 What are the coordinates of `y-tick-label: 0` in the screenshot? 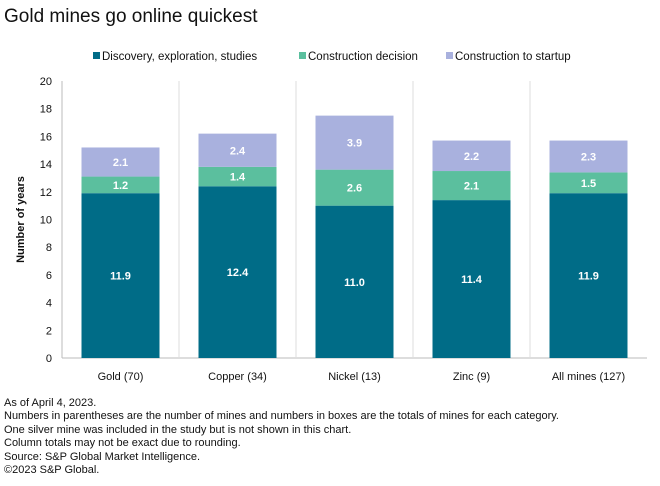 It's located at (49, 359).